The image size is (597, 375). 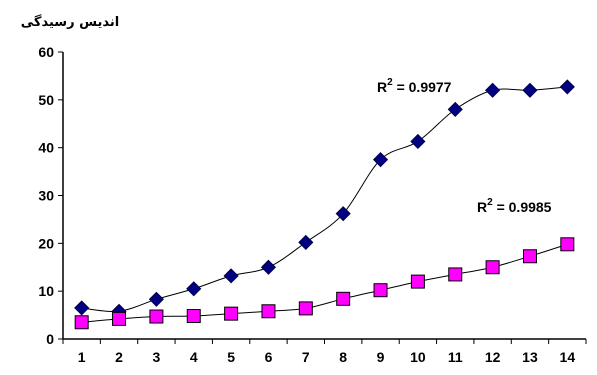 I want to click on x-tick-label: 11, so click(x=455, y=357).